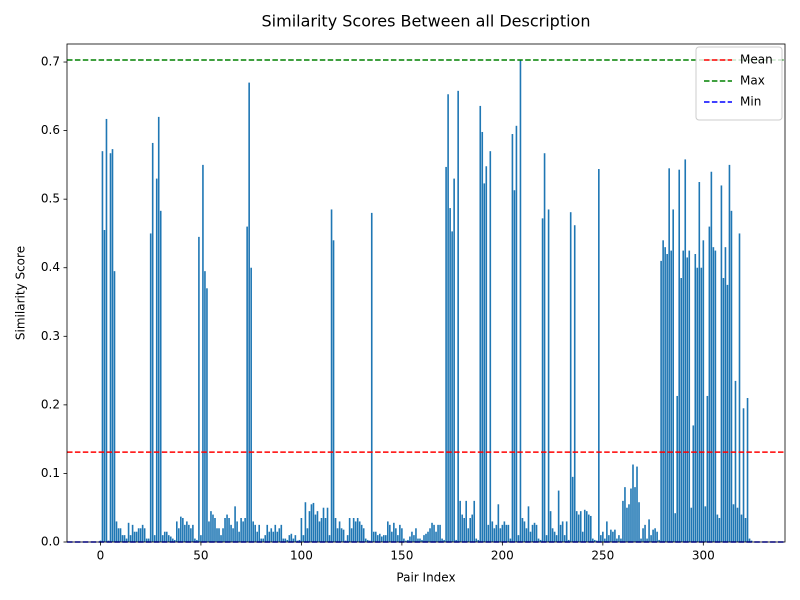 This screenshot has width=800, height=600. I want to click on legend-label: Max, so click(752, 81).